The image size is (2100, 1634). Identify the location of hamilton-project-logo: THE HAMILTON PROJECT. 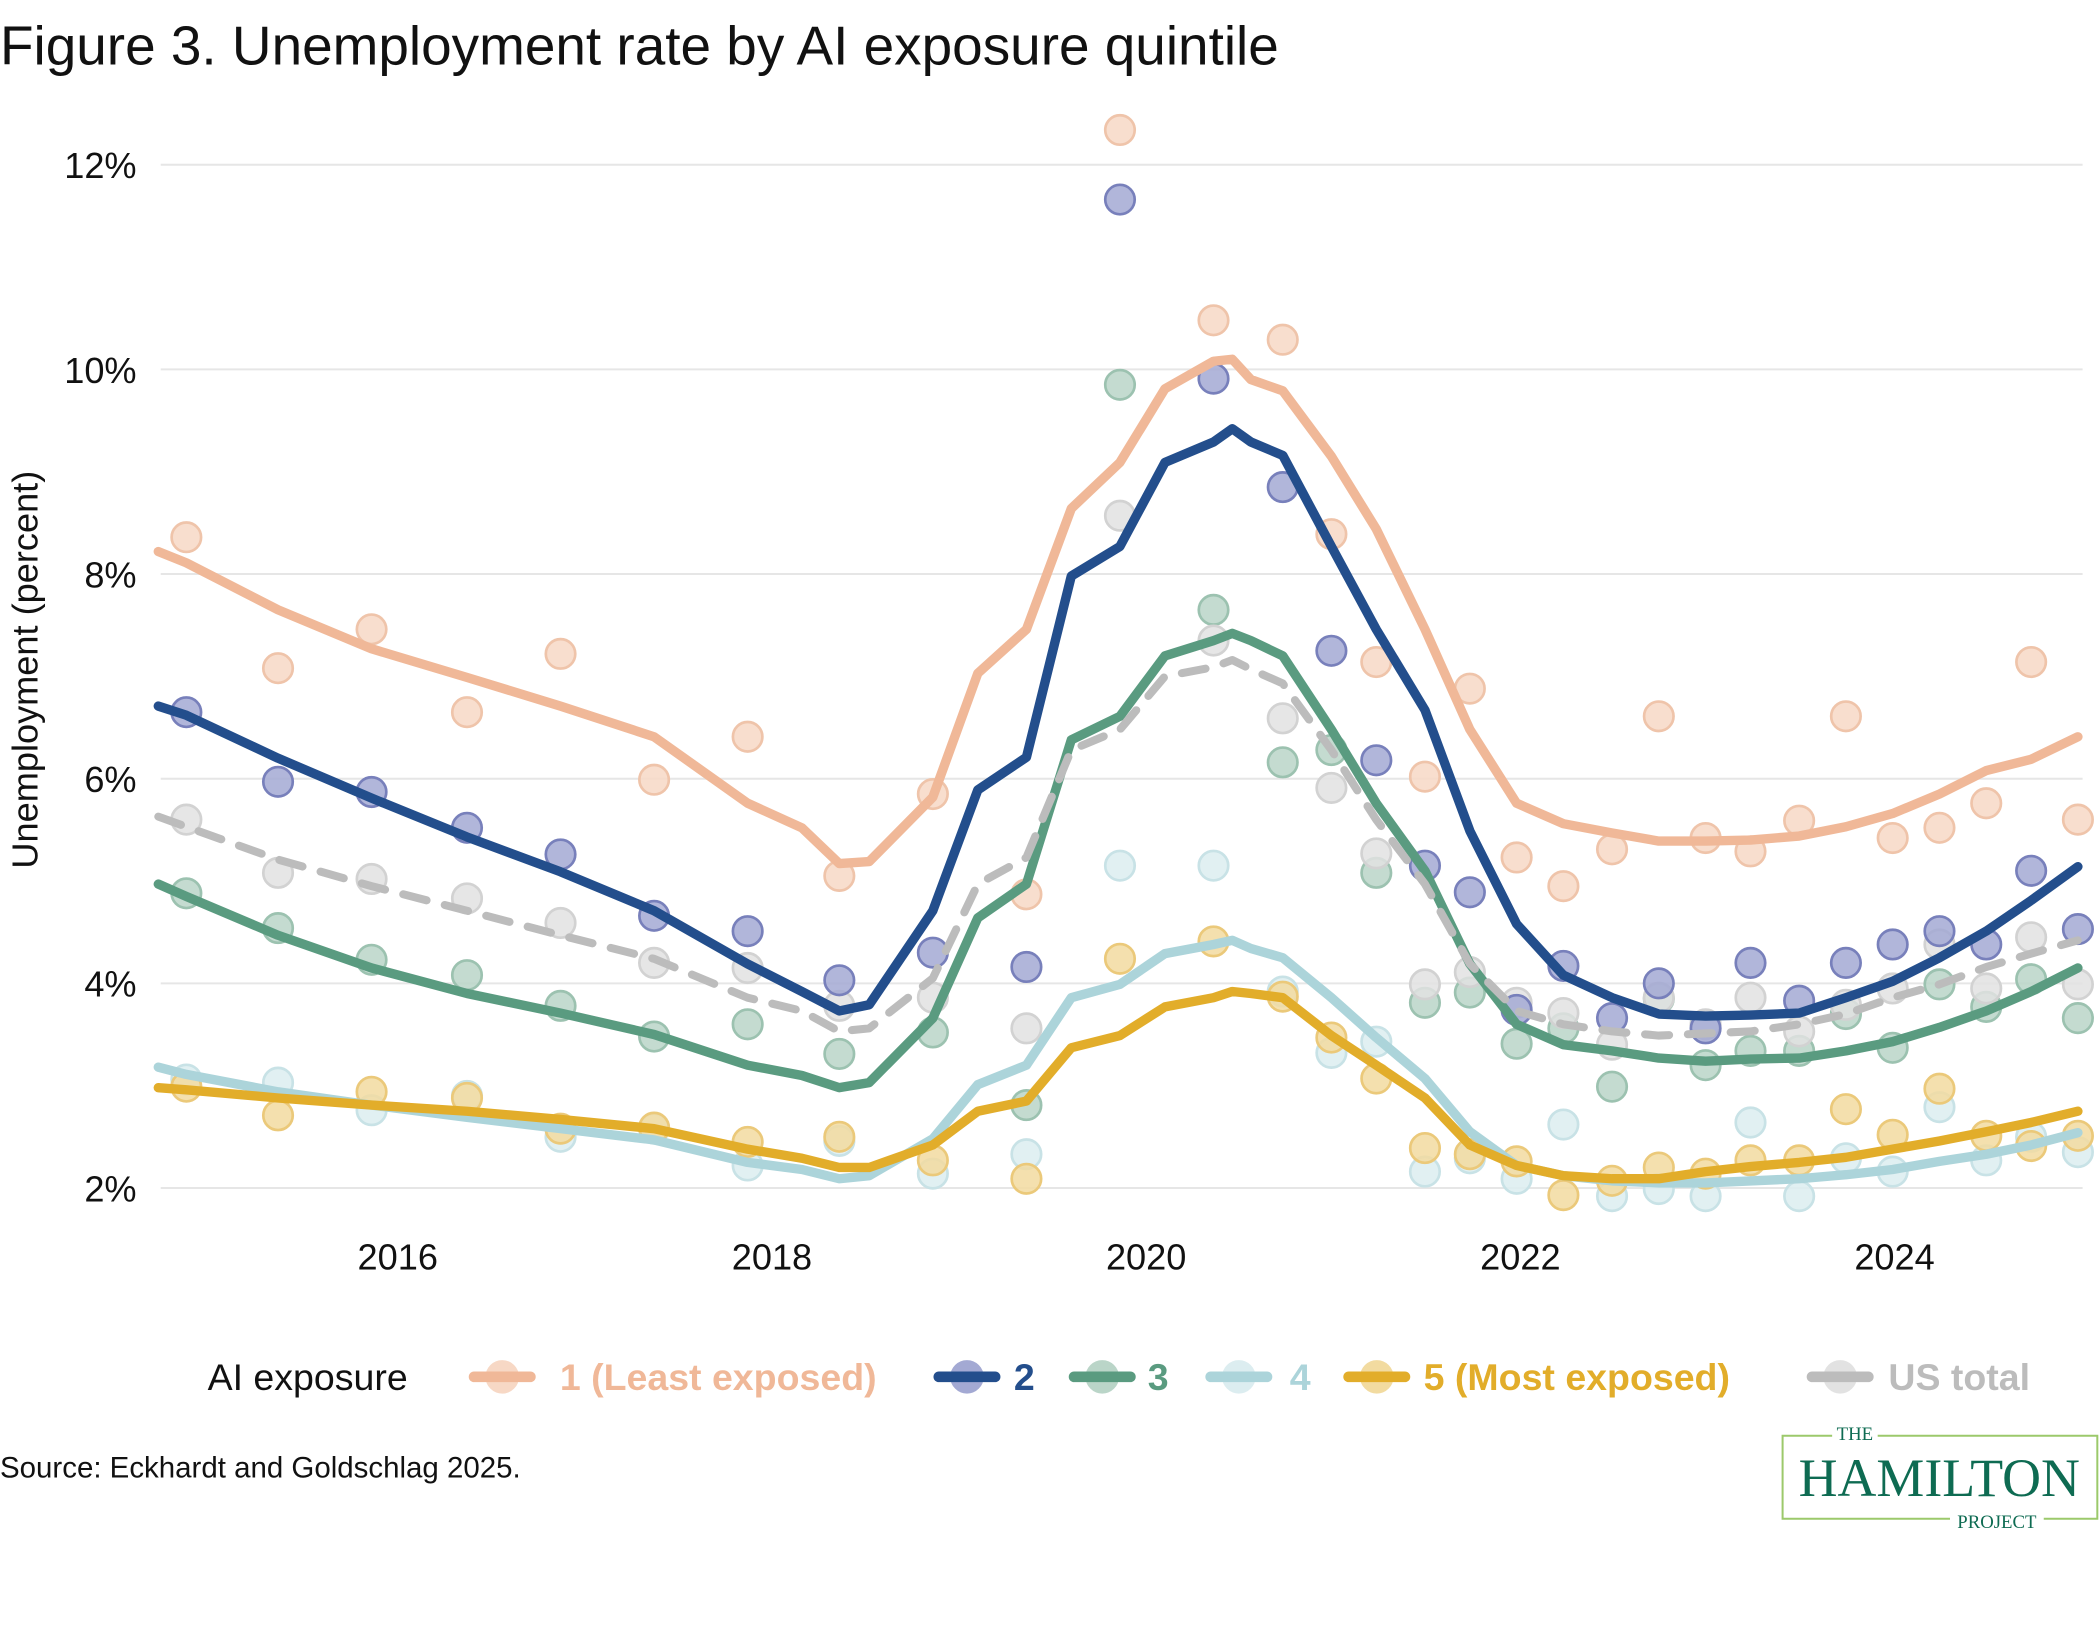
(1940, 1478).